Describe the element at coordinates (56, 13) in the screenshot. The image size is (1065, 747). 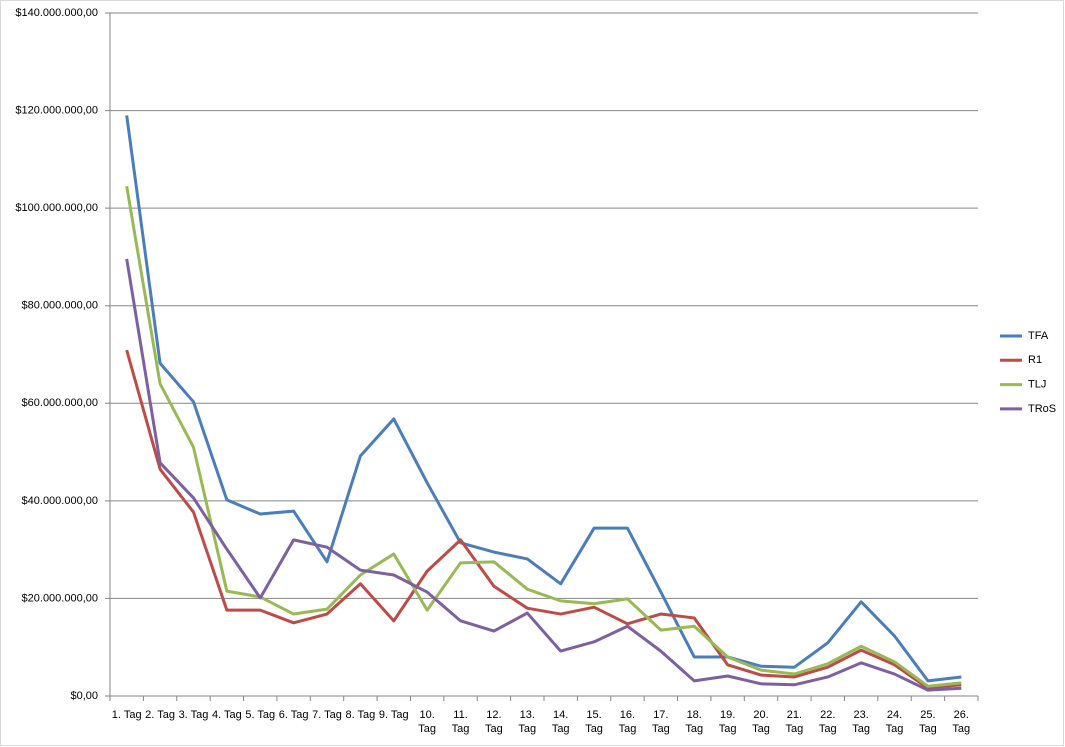
I see `y-tick-label: $140.000.000,00` at that location.